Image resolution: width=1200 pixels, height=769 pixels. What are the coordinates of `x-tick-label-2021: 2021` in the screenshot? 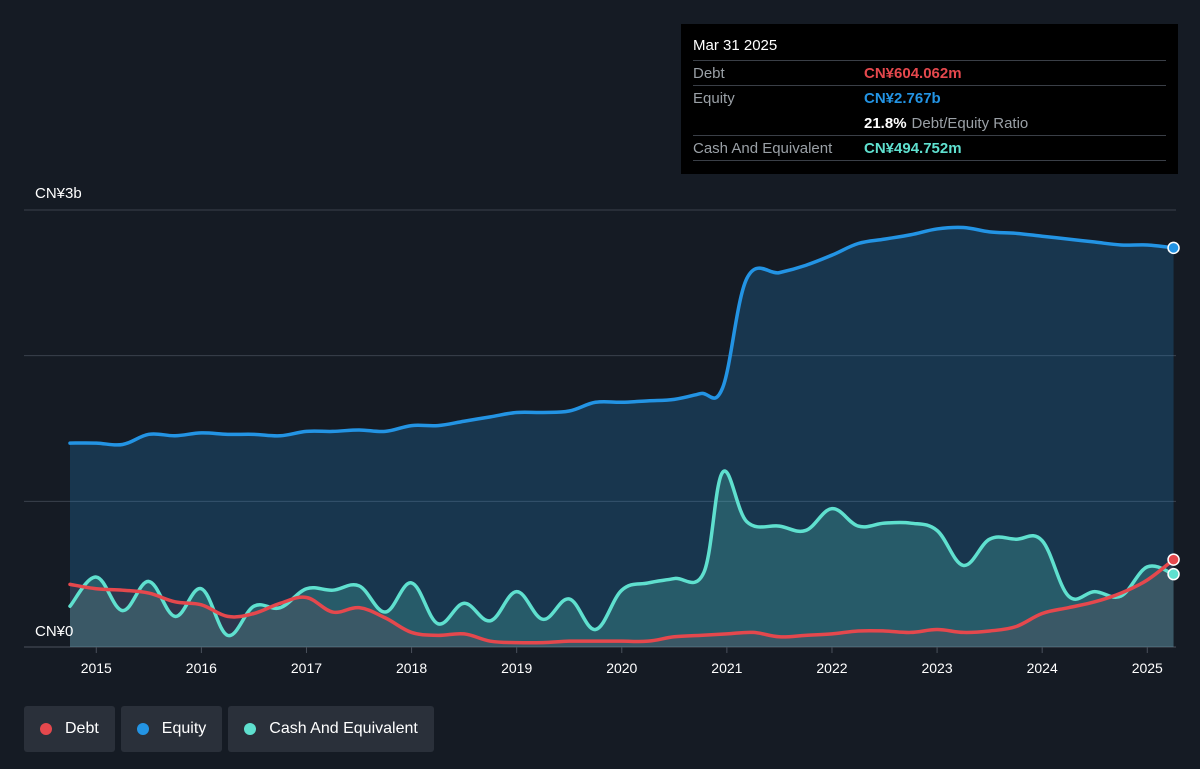 It's located at (726, 668).